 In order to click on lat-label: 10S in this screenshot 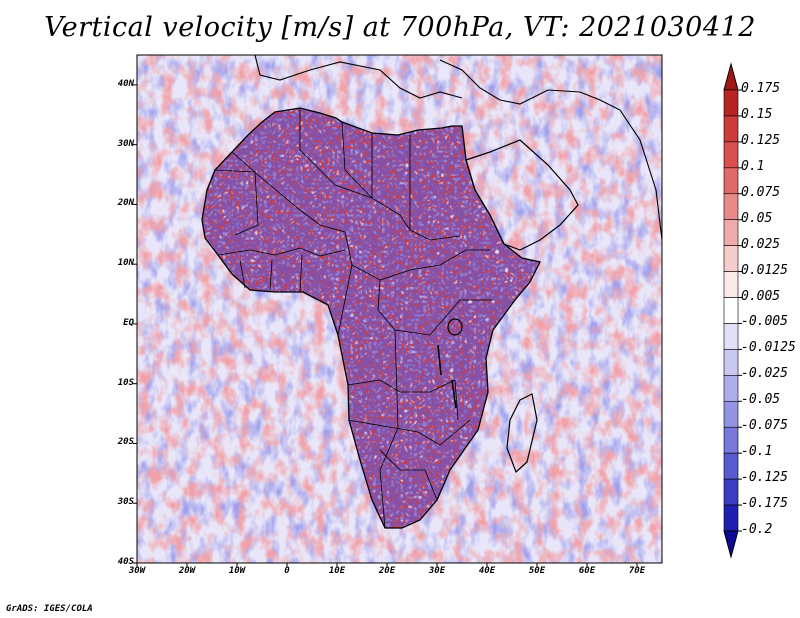, I will do `click(125, 382)`.